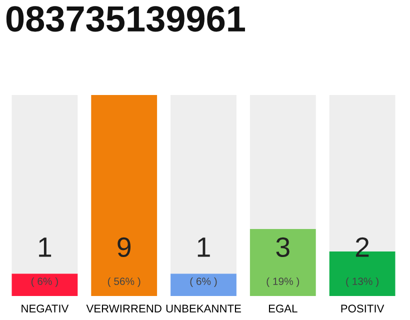 Image resolution: width=410 pixels, height=320 pixels. What do you see at coordinates (124, 308) in the screenshot?
I see `x-tick-label: VERWIRREND` at bounding box center [124, 308].